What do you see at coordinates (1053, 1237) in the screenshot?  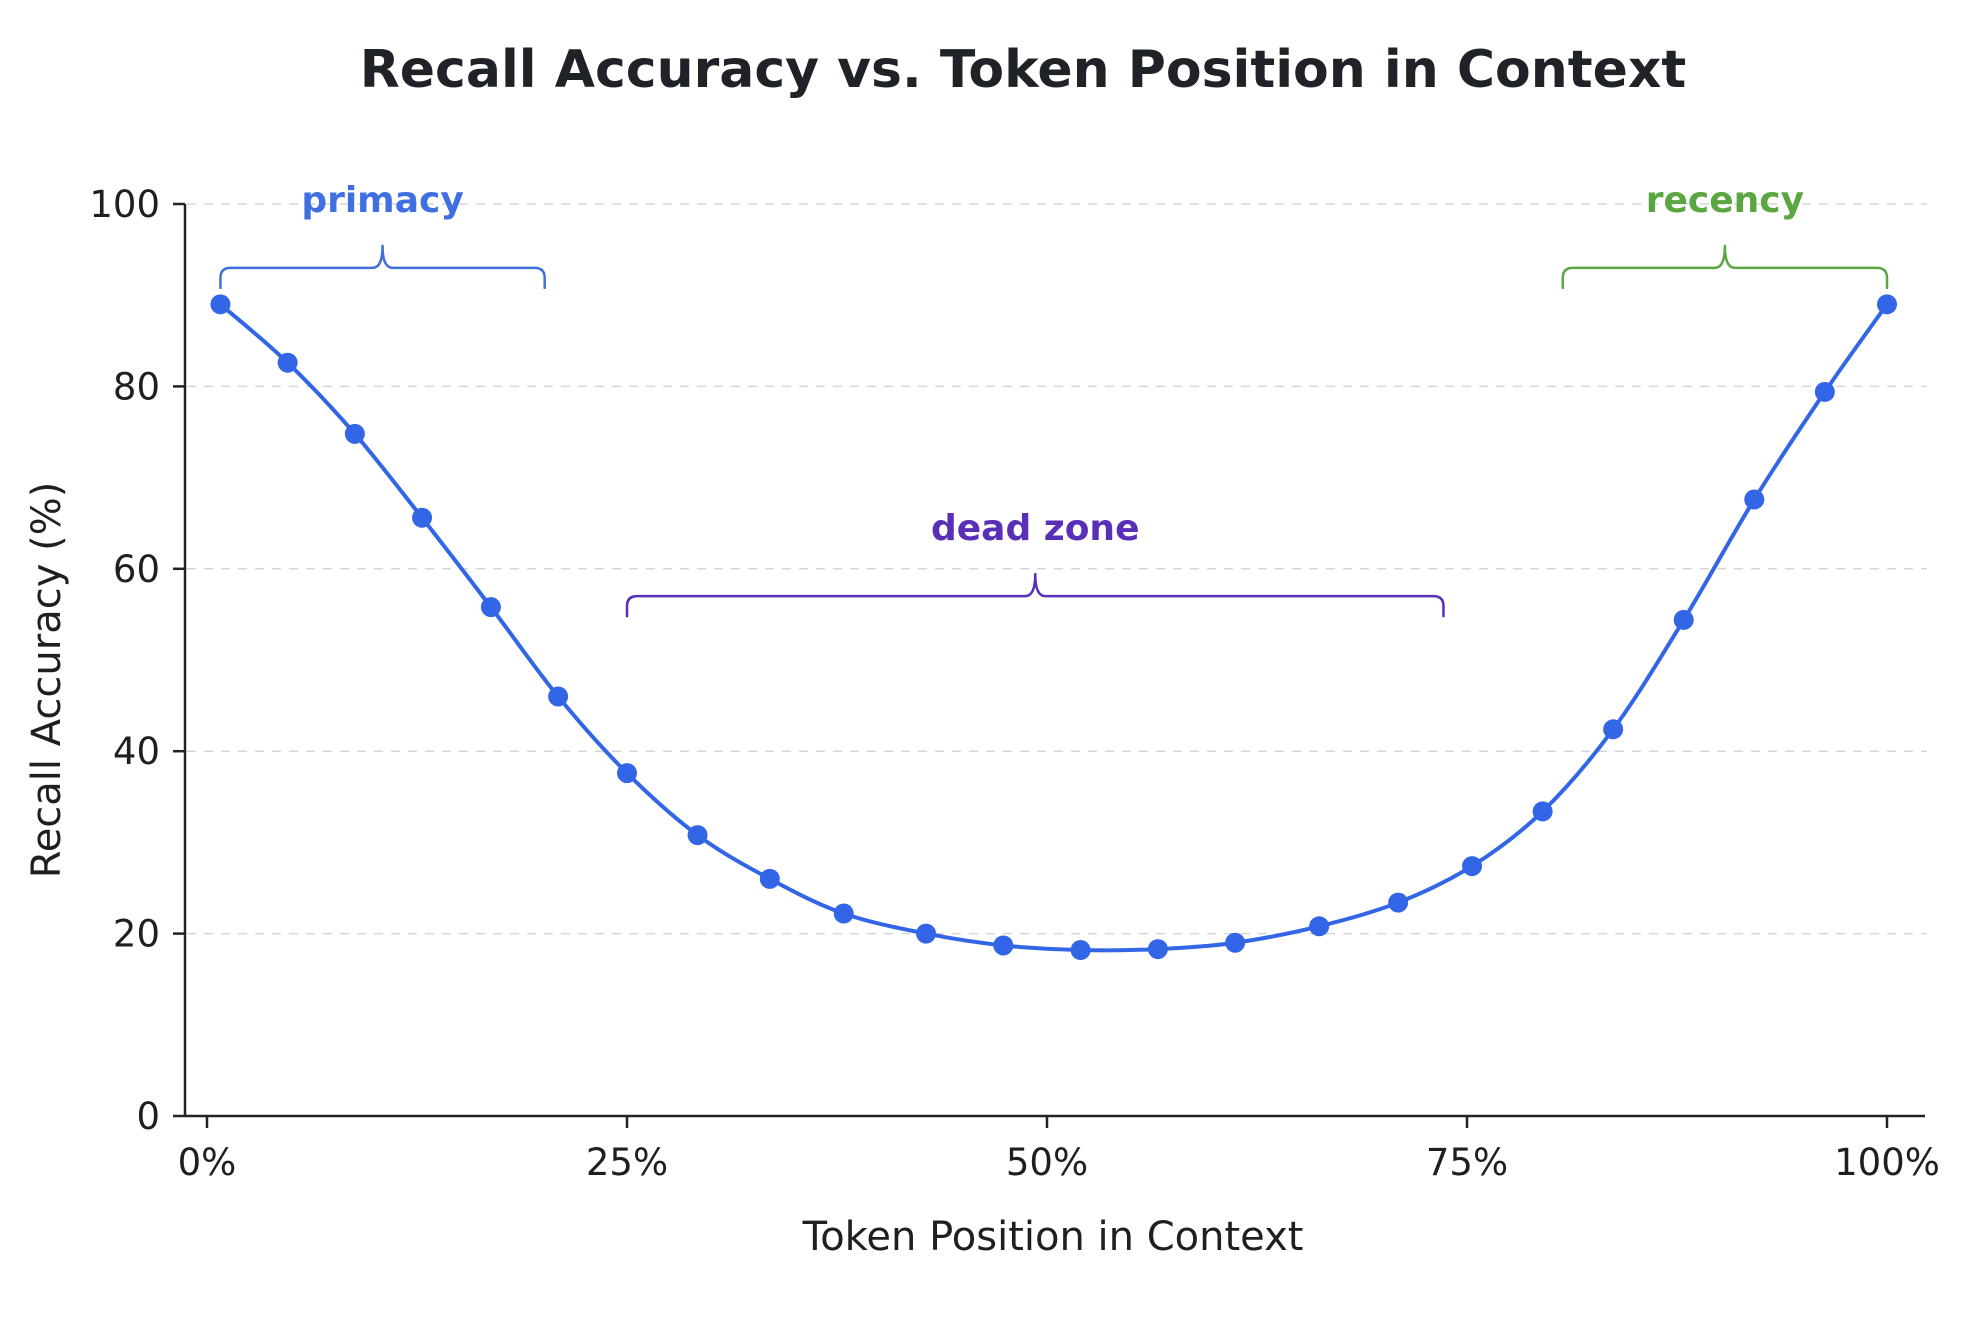 I see `x-axis-label: Token Position in Context` at bounding box center [1053, 1237].